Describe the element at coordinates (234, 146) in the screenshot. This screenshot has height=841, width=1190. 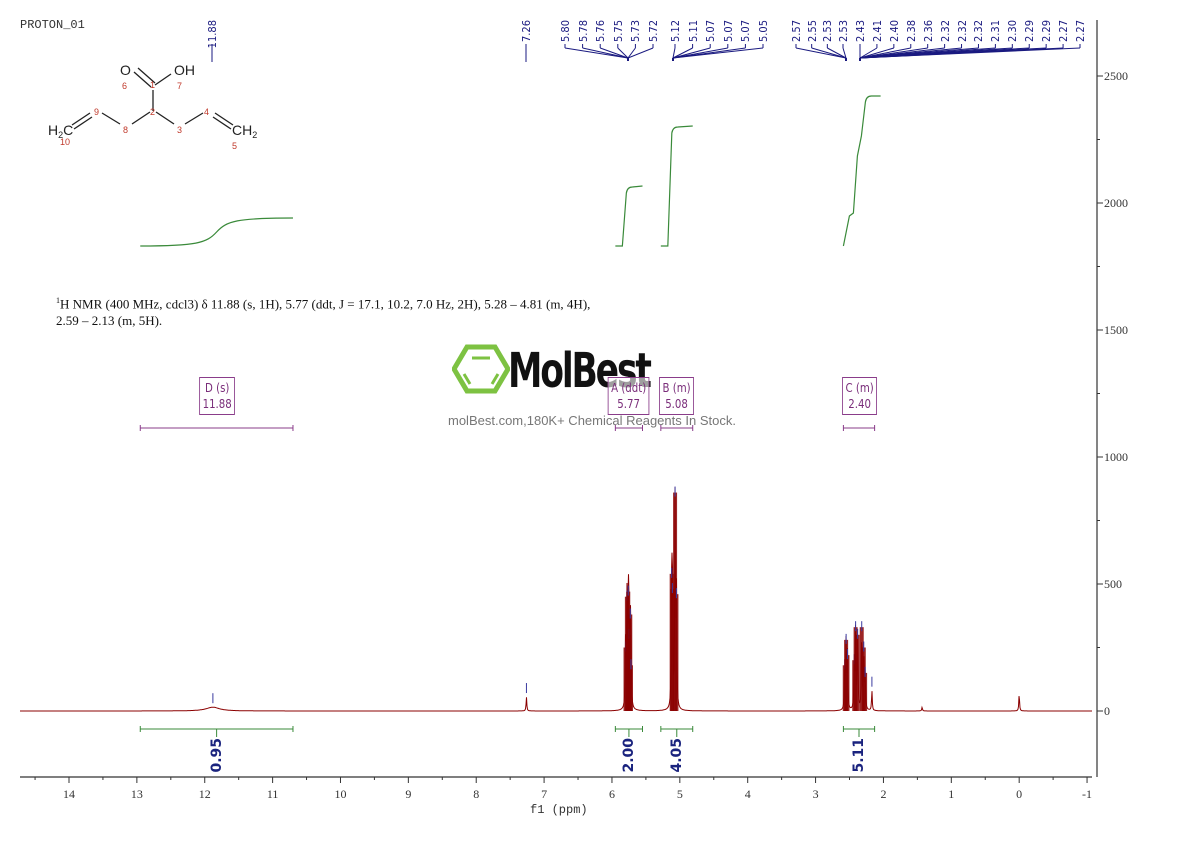
I see `atom-number: 5` at that location.